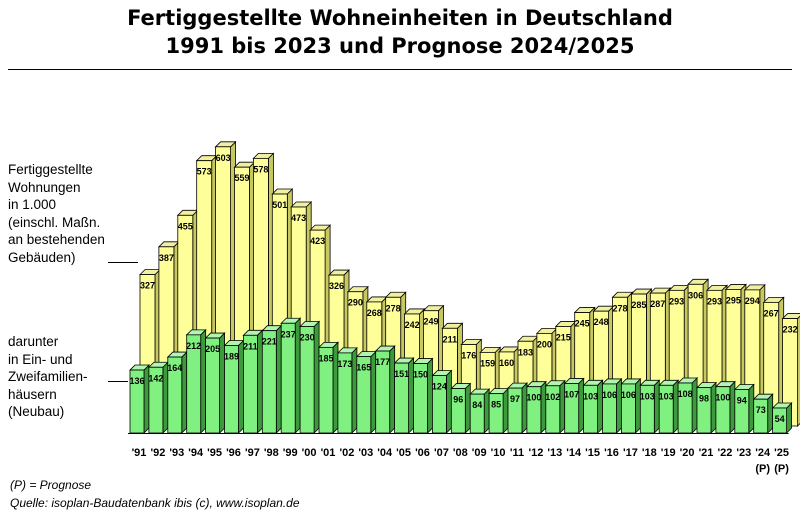  What do you see at coordinates (713, 407) in the screenshot?
I see `bar-efh-30-side` at bounding box center [713, 407].